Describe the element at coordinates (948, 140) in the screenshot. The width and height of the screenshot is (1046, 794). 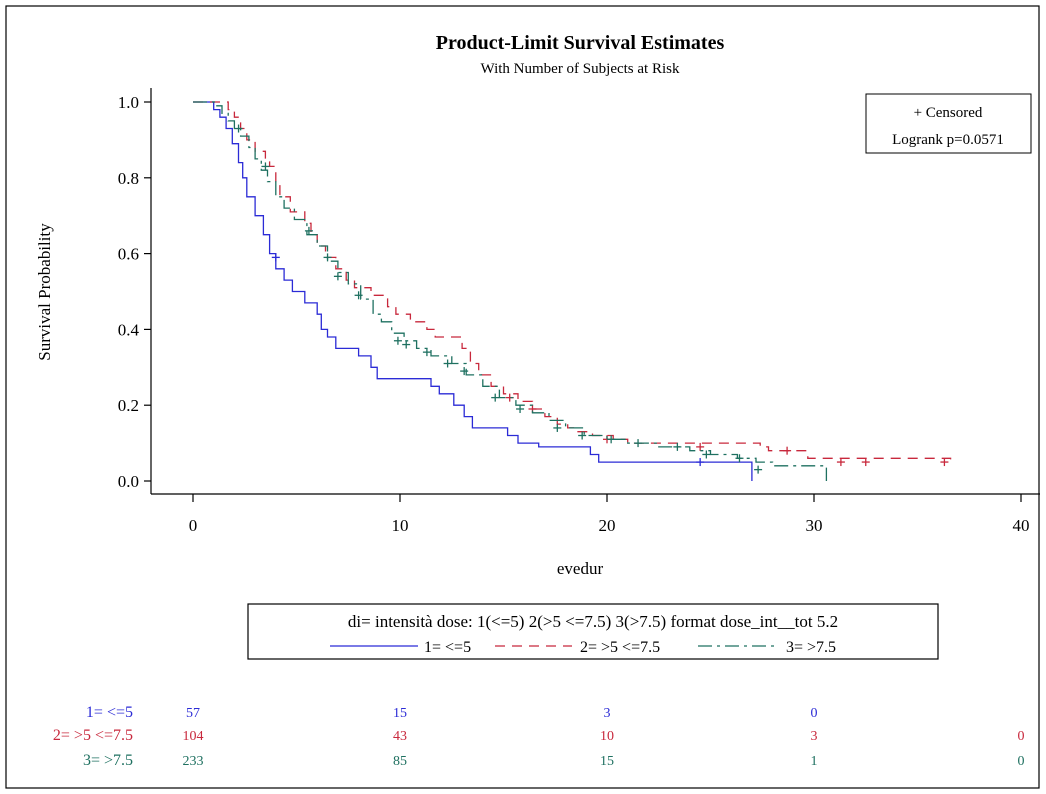
I see `logrank-label: Logrank p=0.0571` at that location.